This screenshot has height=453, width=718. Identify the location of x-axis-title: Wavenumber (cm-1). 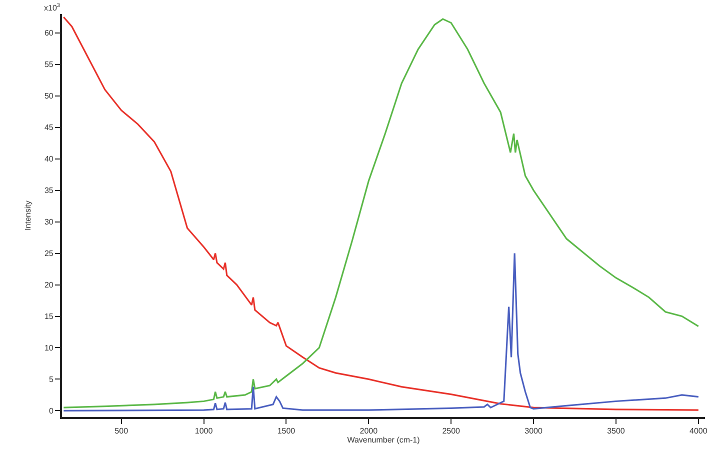
(383, 440).